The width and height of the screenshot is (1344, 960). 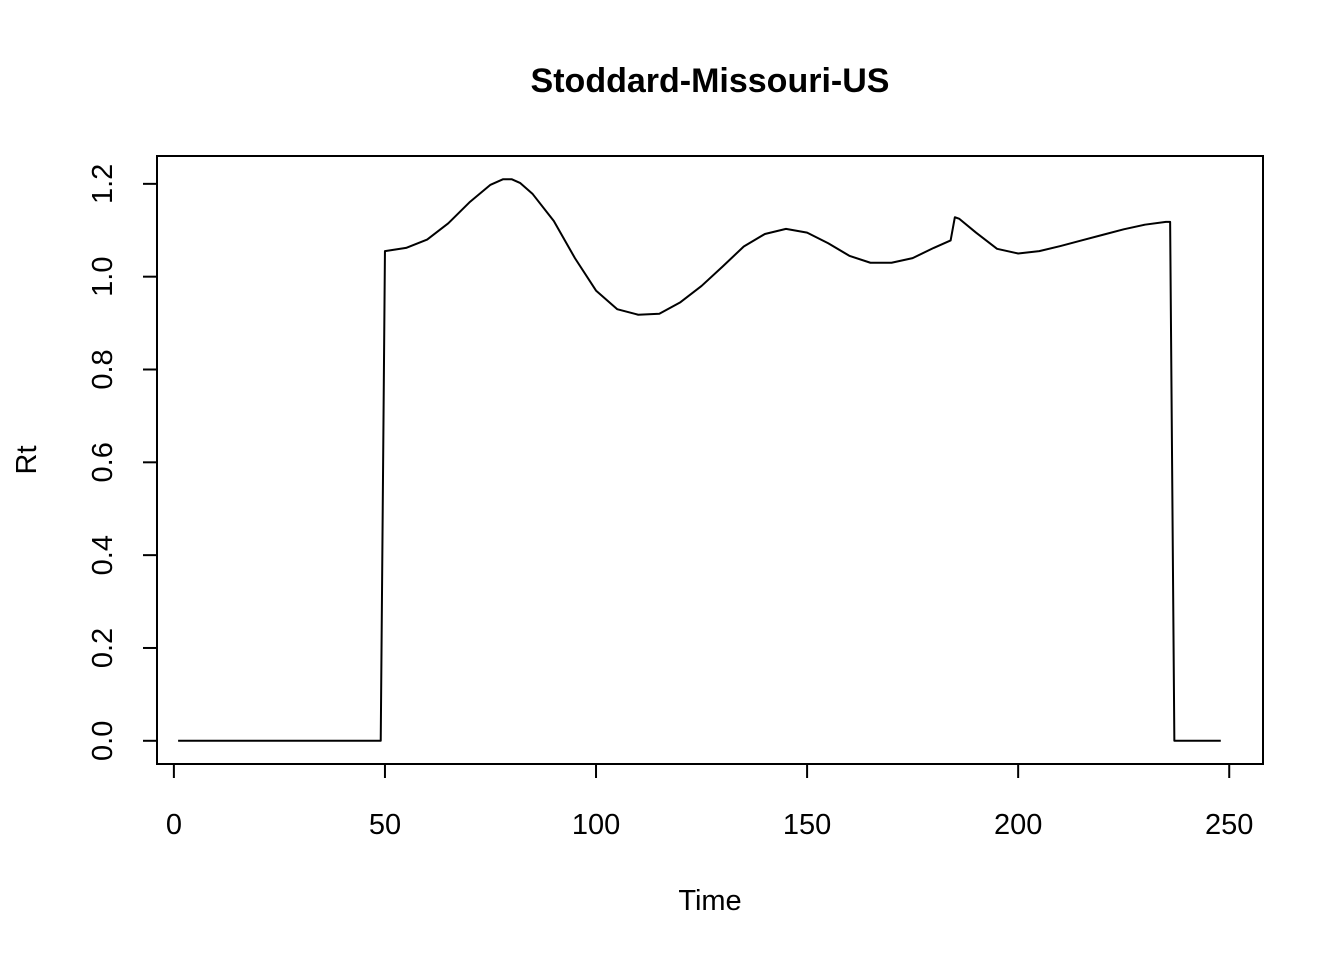 What do you see at coordinates (103, 369) in the screenshot?
I see `y-tick-label: 0.8` at bounding box center [103, 369].